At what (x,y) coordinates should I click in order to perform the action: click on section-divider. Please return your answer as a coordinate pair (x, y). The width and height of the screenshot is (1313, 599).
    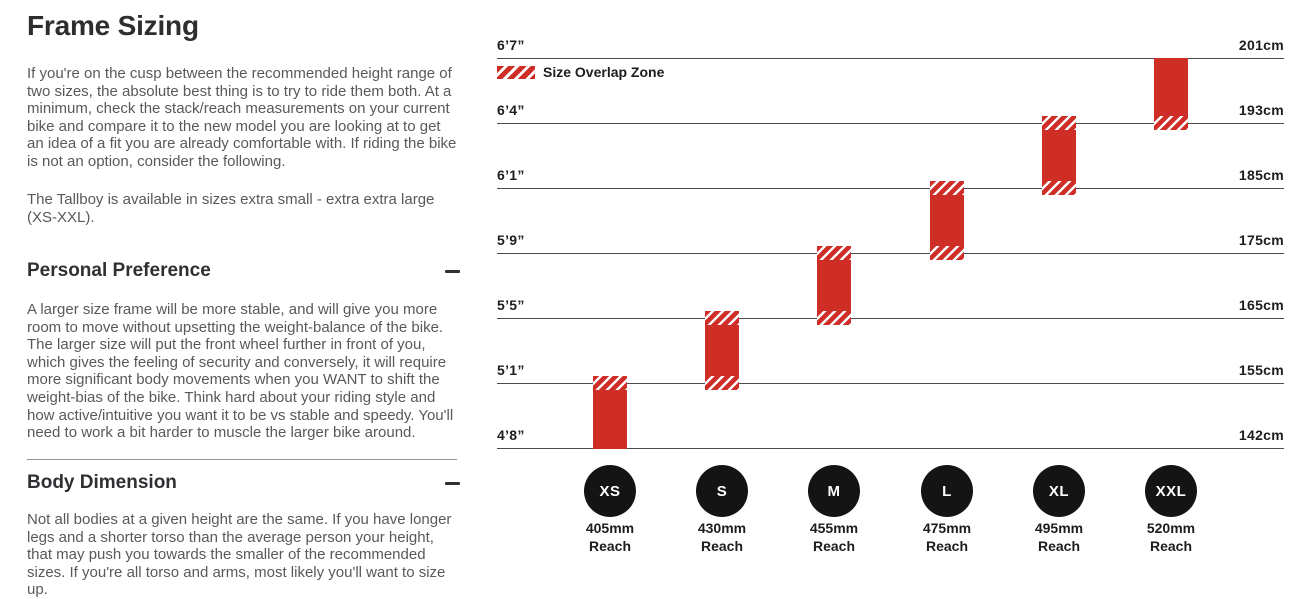
    Looking at the image, I should click on (242, 459).